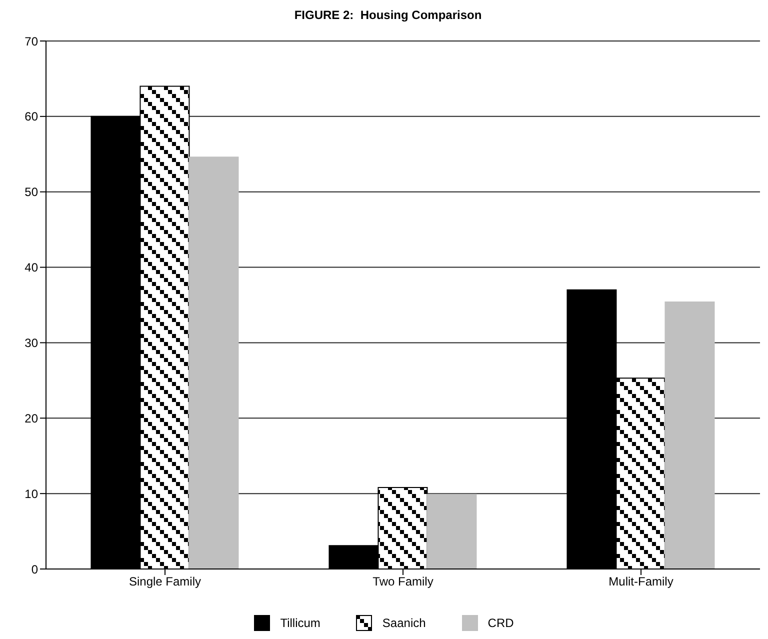 This screenshot has width=768, height=639. I want to click on x-tick-label: Two Family, so click(403, 581).